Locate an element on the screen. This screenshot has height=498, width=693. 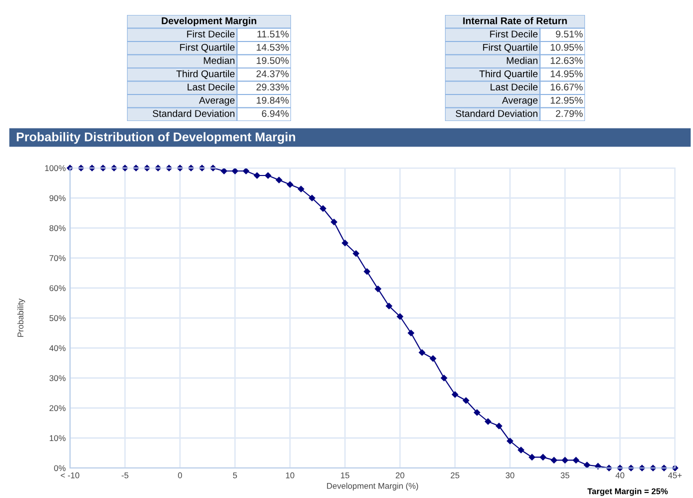
text: 12.63% is located at coordinates (566, 60).